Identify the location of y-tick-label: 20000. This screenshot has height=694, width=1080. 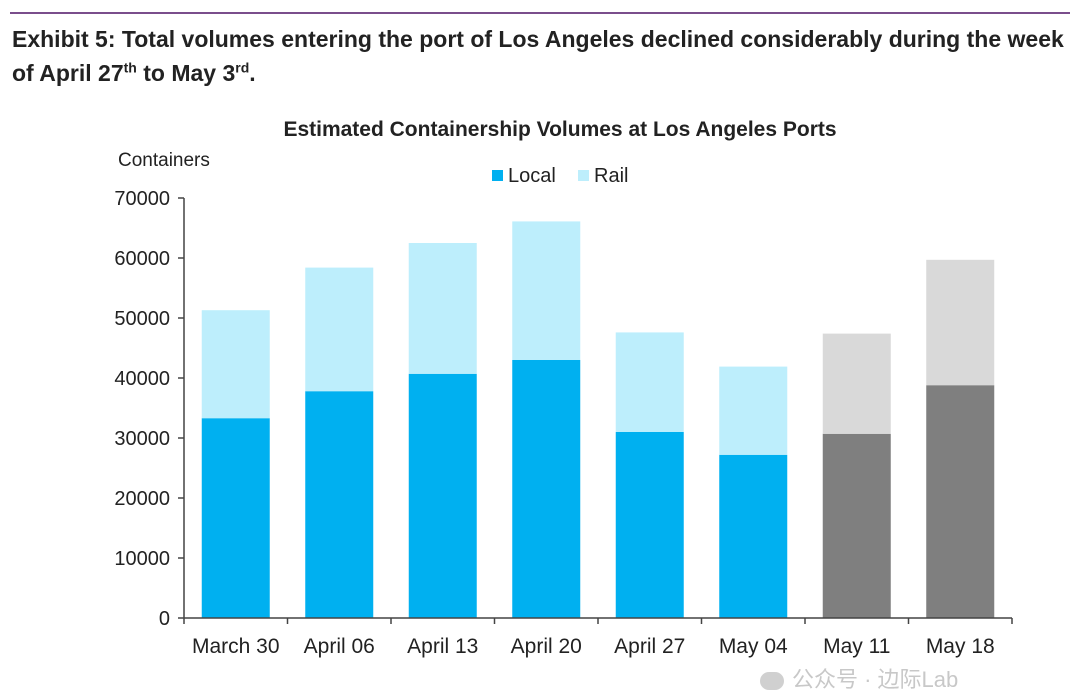
(142, 499).